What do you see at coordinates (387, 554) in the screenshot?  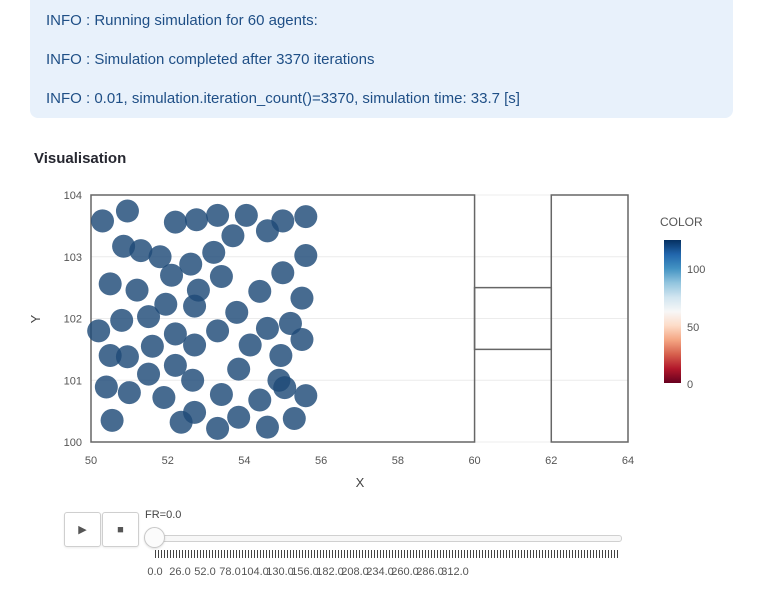 I see `frame-slider-ticks` at bounding box center [387, 554].